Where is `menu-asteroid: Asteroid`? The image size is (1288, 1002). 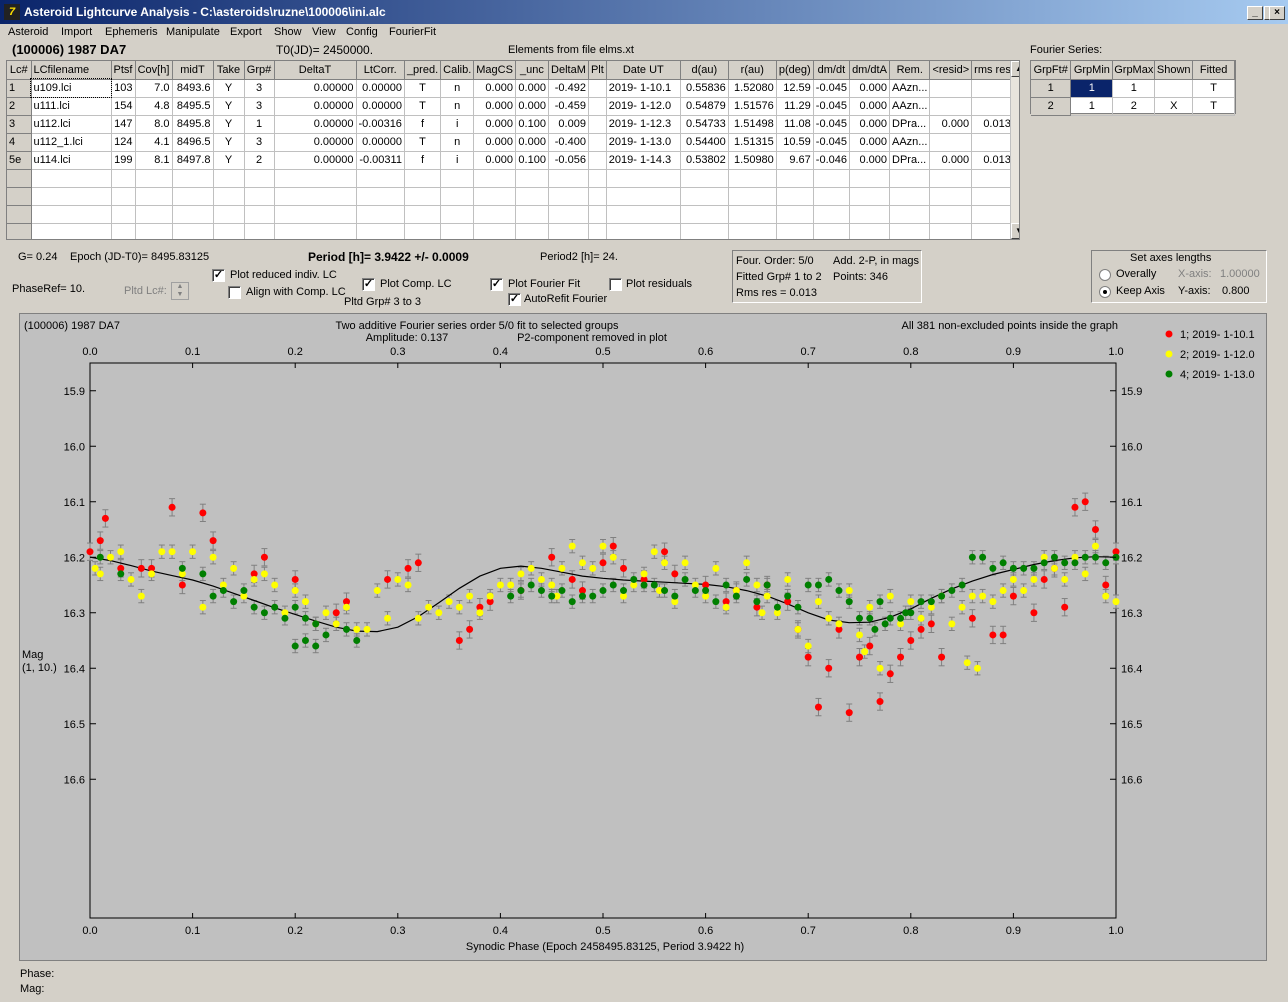 menu-asteroid: Asteroid is located at coordinates (28, 32).